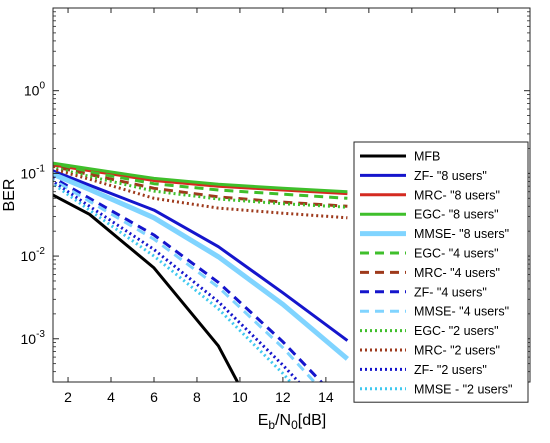 The image size is (550, 443). Describe the element at coordinates (450, 292) in the screenshot. I see `legend-entry: ZF- "4 users"` at that location.